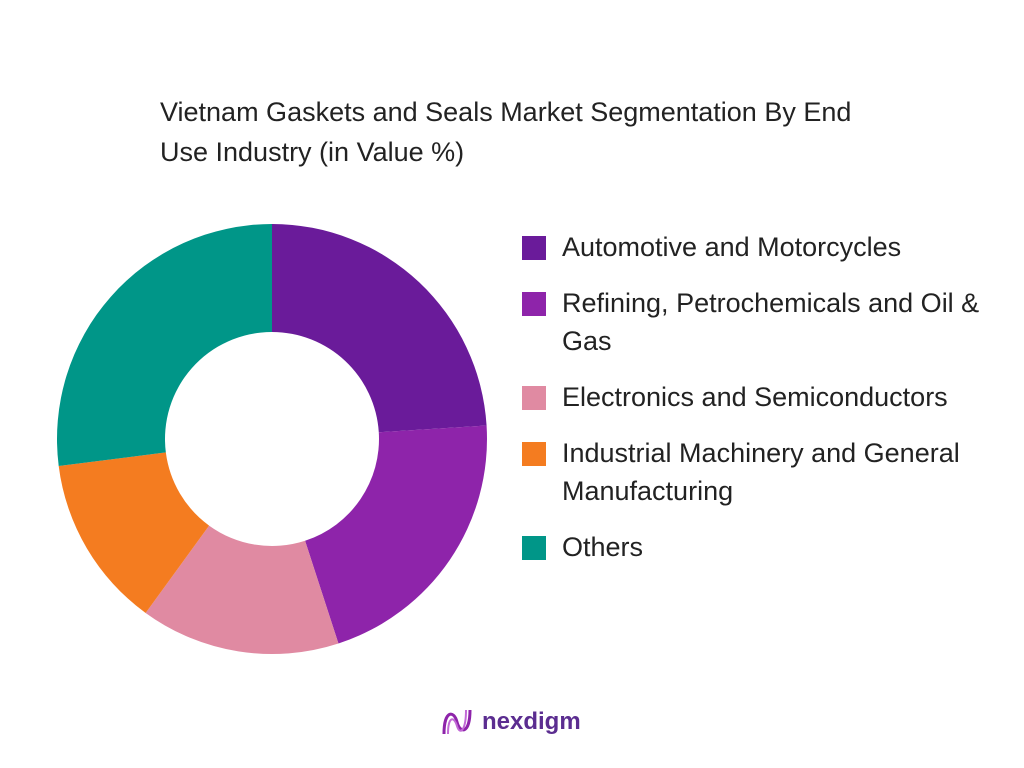 The image size is (1024, 768). I want to click on brand-icon, so click(457, 722).